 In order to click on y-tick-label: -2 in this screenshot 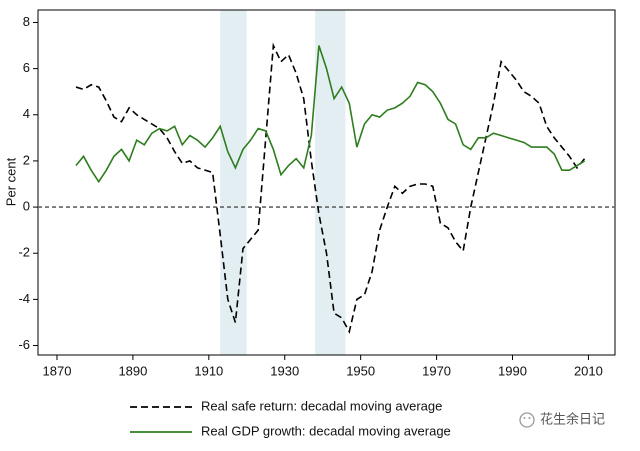, I will do `click(24, 252)`.